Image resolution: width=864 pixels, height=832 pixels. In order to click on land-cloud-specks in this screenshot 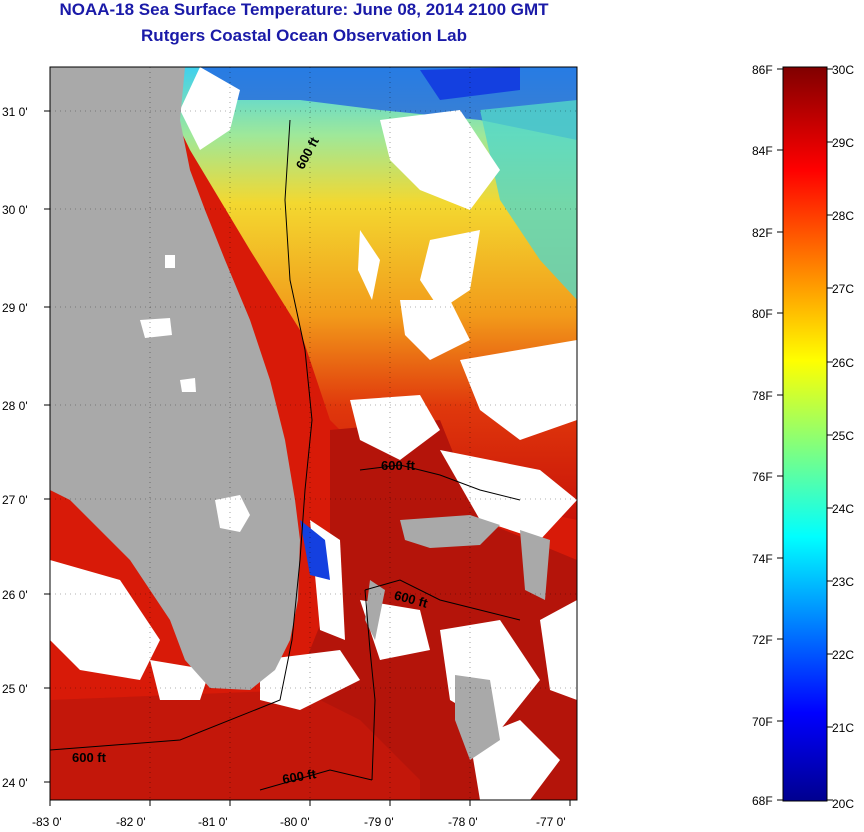, I will do `click(168, 323)`.